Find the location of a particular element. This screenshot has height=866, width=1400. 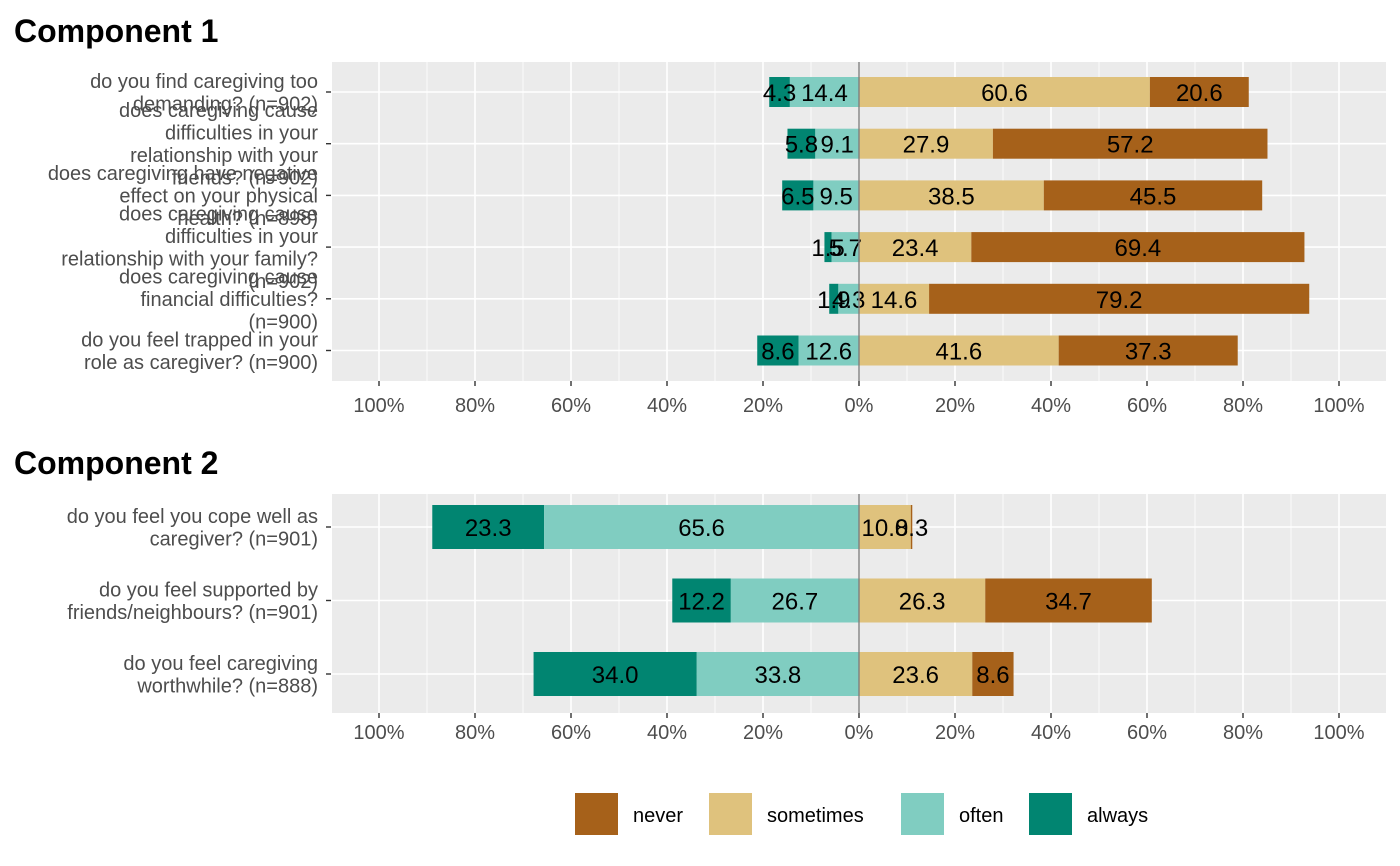

y-axis-label-line: (n=900) is located at coordinates (284, 322).